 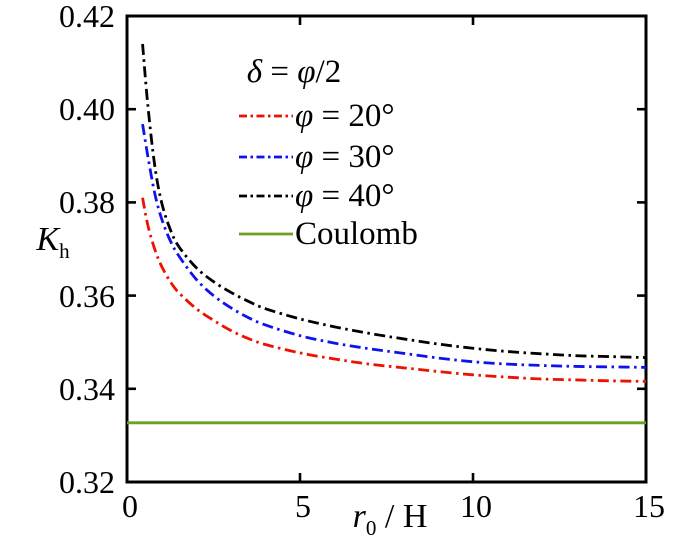 I want to click on legend-entry-label: φ = 20°, so click(x=345, y=116).